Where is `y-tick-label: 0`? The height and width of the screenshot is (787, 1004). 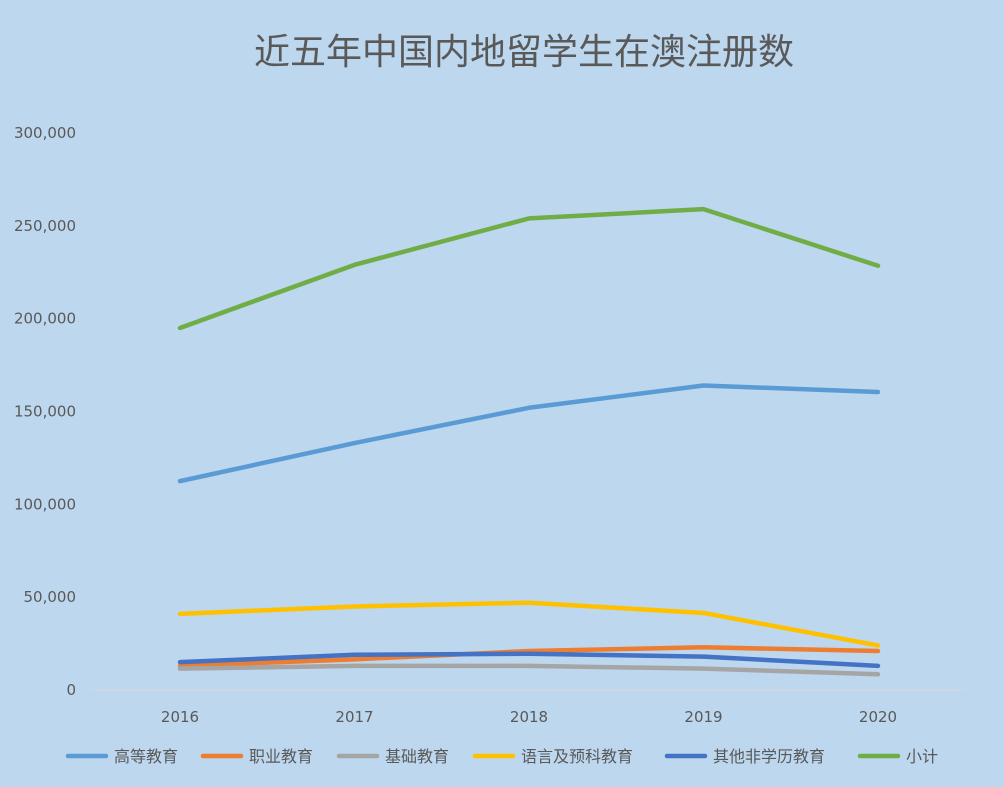 y-tick-label: 0 is located at coordinates (71, 690).